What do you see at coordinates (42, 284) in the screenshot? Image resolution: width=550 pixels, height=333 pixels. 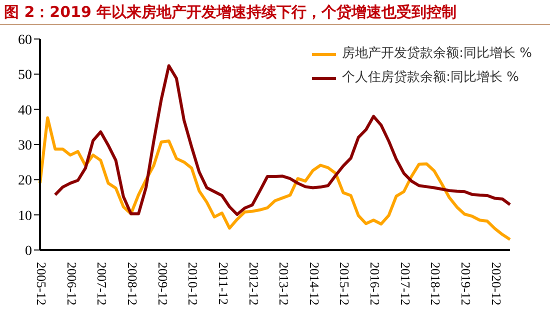 I see `x-tick-label: 2005-12` at bounding box center [42, 284].